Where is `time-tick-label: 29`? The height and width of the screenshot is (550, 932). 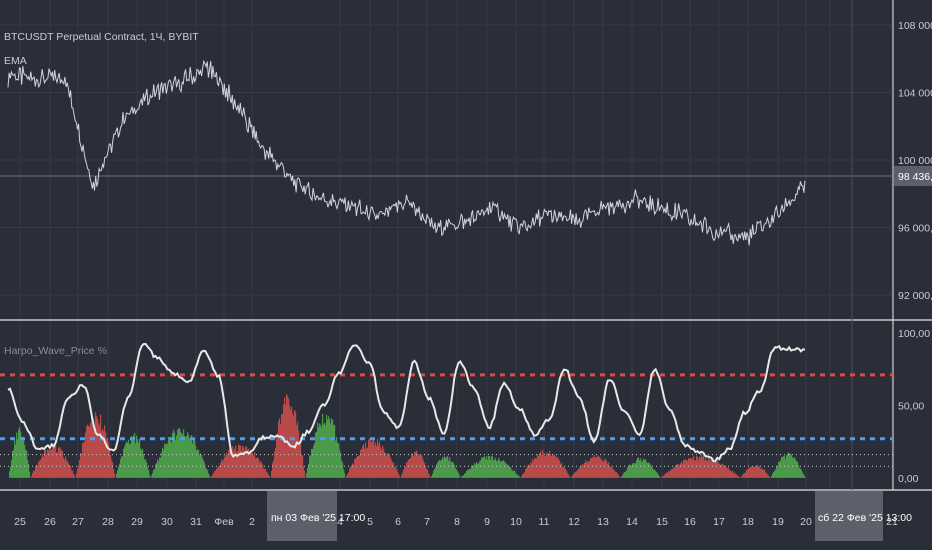
time-tick-label: 29 is located at coordinates (137, 522).